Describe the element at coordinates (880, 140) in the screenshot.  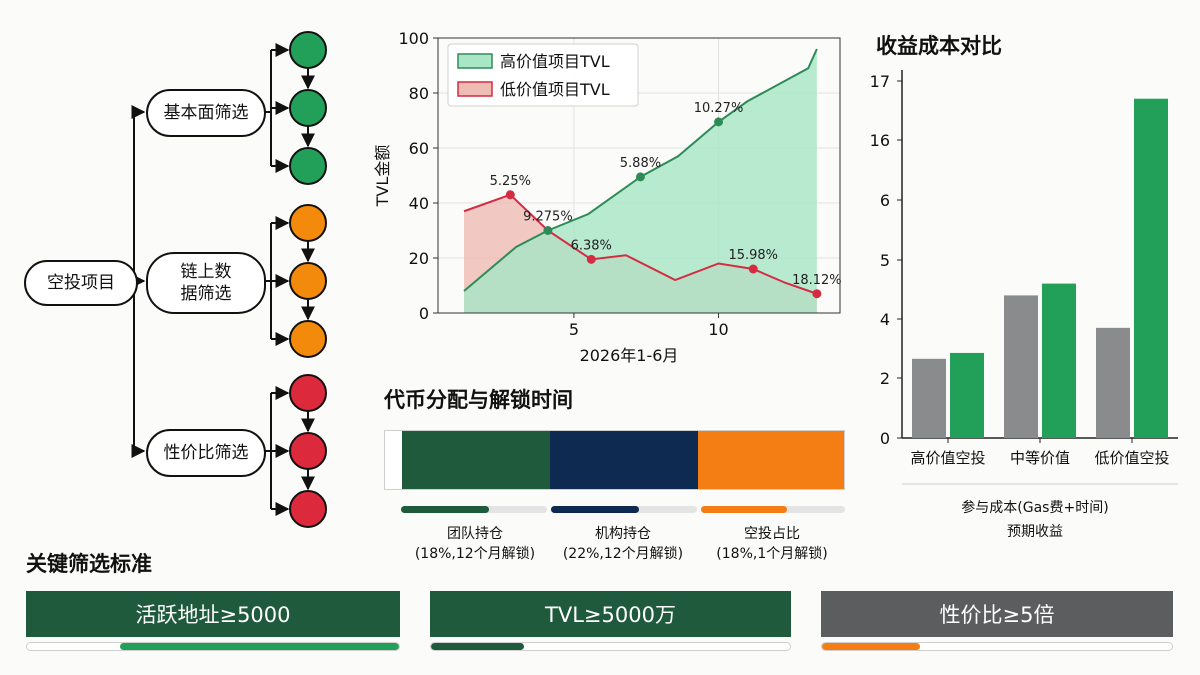
I see `y-tick-label: 16` at that location.